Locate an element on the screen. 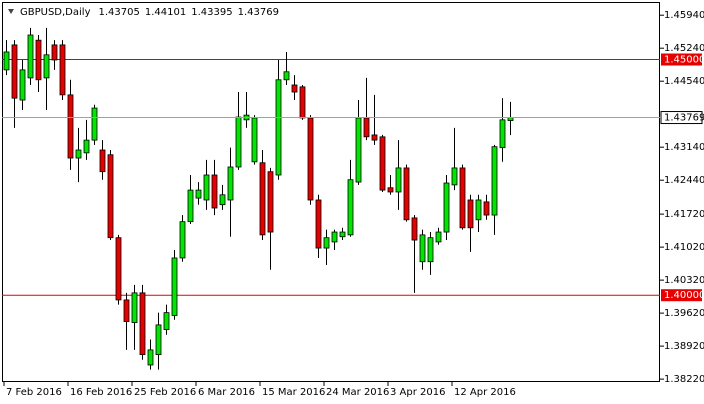  y-tick-label: 1.38220 is located at coordinates (684, 379).